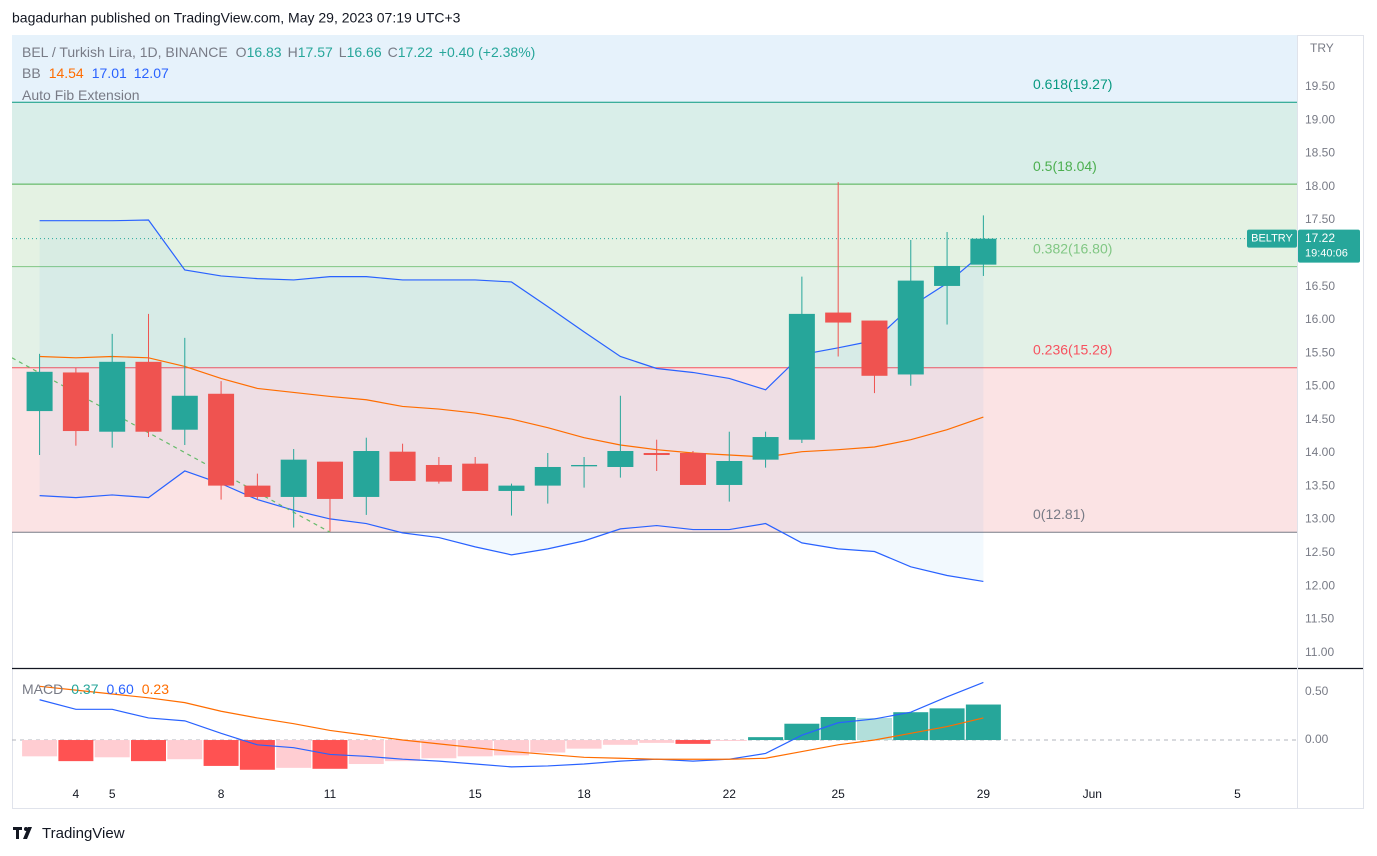 The height and width of the screenshot is (856, 1377). I want to click on legend-item: 12.07, so click(151, 73).